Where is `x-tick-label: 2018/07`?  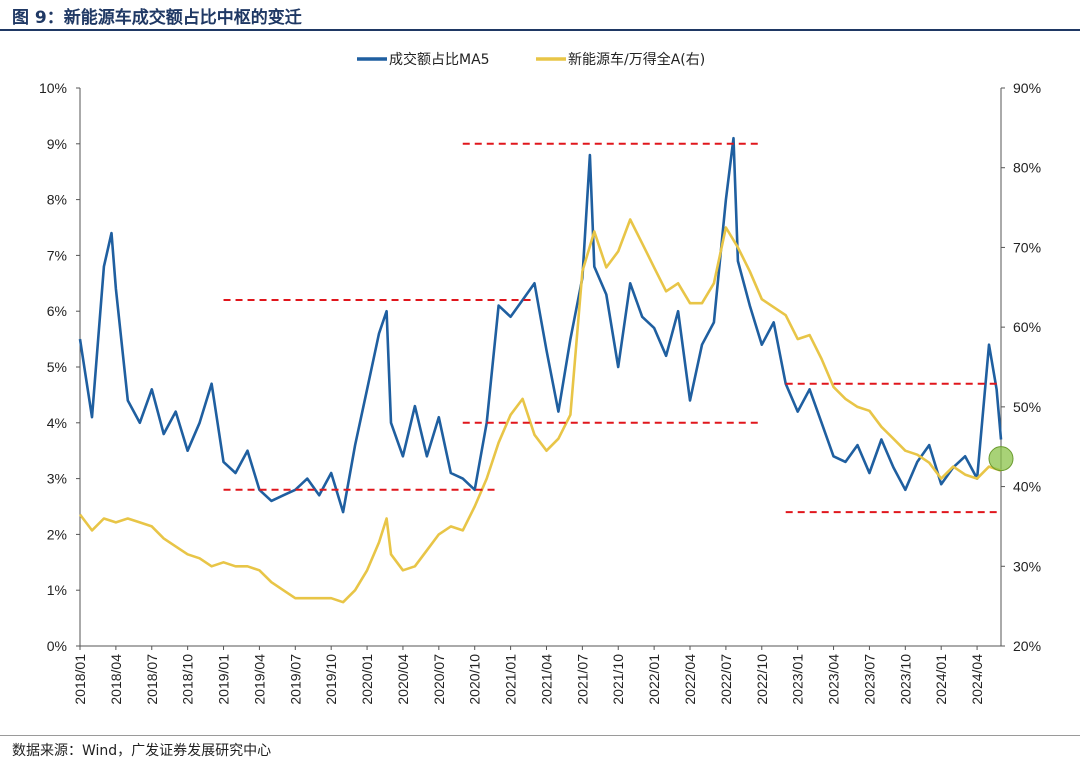 x-tick-label: 2018/07 is located at coordinates (152, 679).